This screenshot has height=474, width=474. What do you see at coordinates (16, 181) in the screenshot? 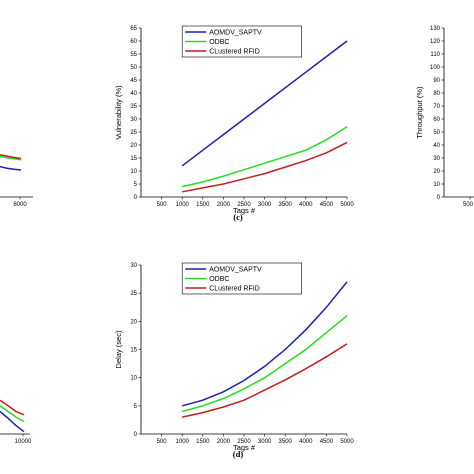
I see `chart-top-left-partial: 8000` at bounding box center [16, 181].